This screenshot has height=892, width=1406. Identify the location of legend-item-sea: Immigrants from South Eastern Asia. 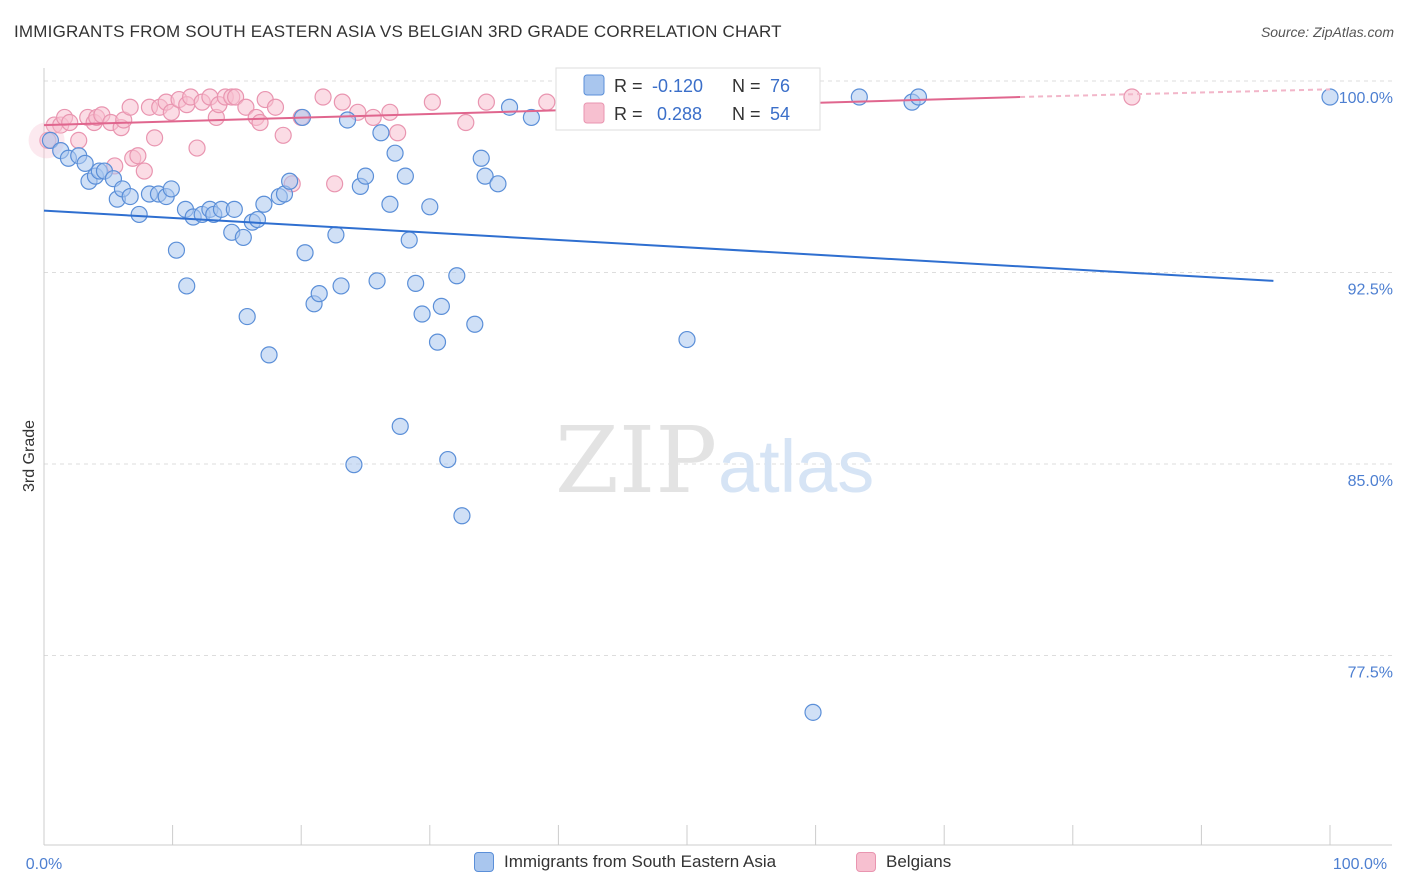
(625, 862).